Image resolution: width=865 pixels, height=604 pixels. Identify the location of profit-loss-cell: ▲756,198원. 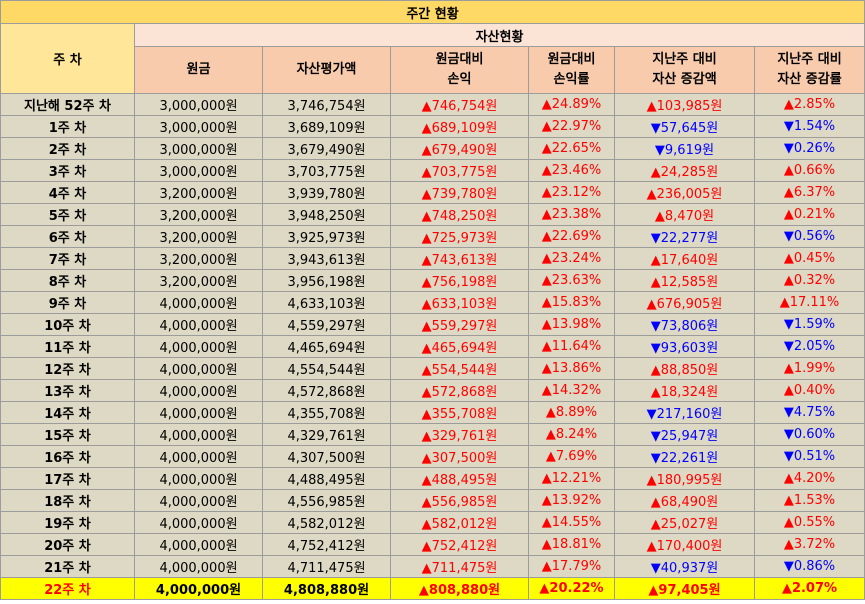
(459, 280).